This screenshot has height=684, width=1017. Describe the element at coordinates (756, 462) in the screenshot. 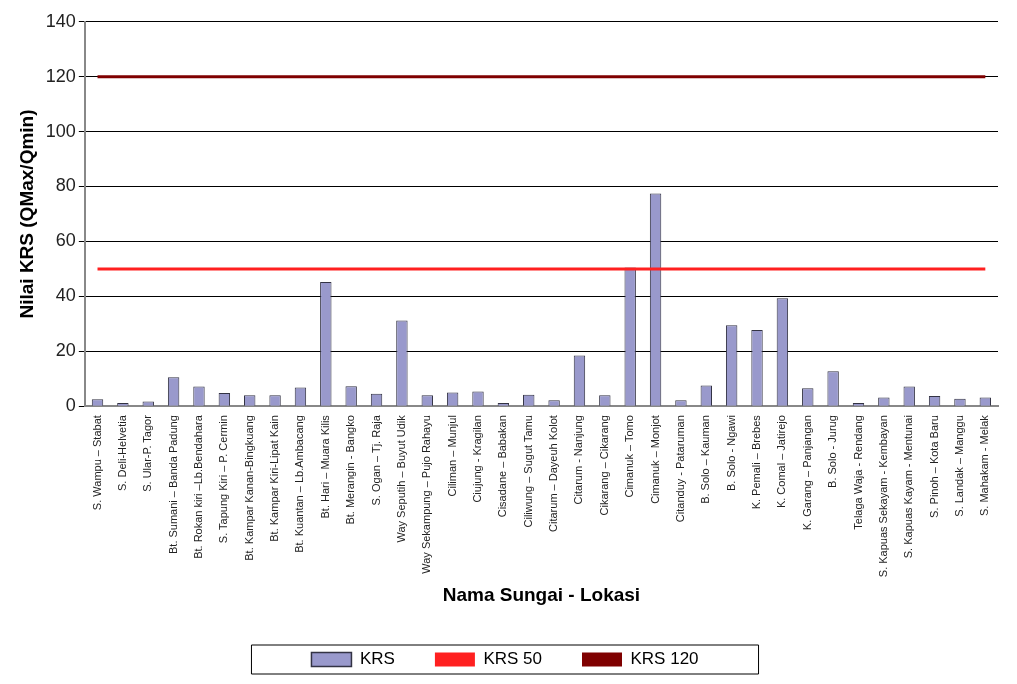

I see `x-tick-label: K. Pemali – Brebes` at that location.